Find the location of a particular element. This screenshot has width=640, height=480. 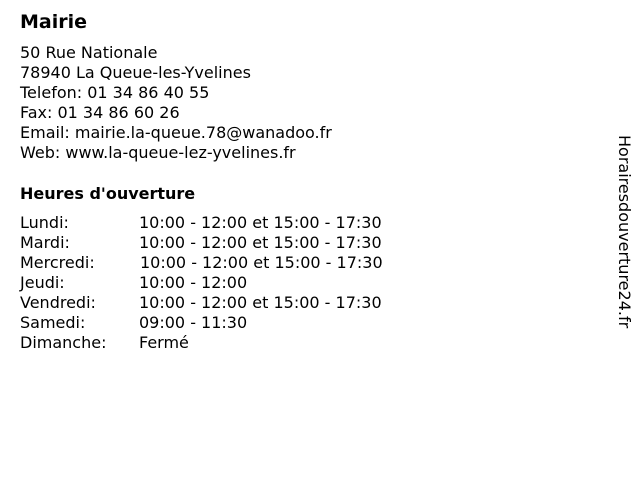

time: 10:00 - 12:00 is located at coordinates (193, 282).